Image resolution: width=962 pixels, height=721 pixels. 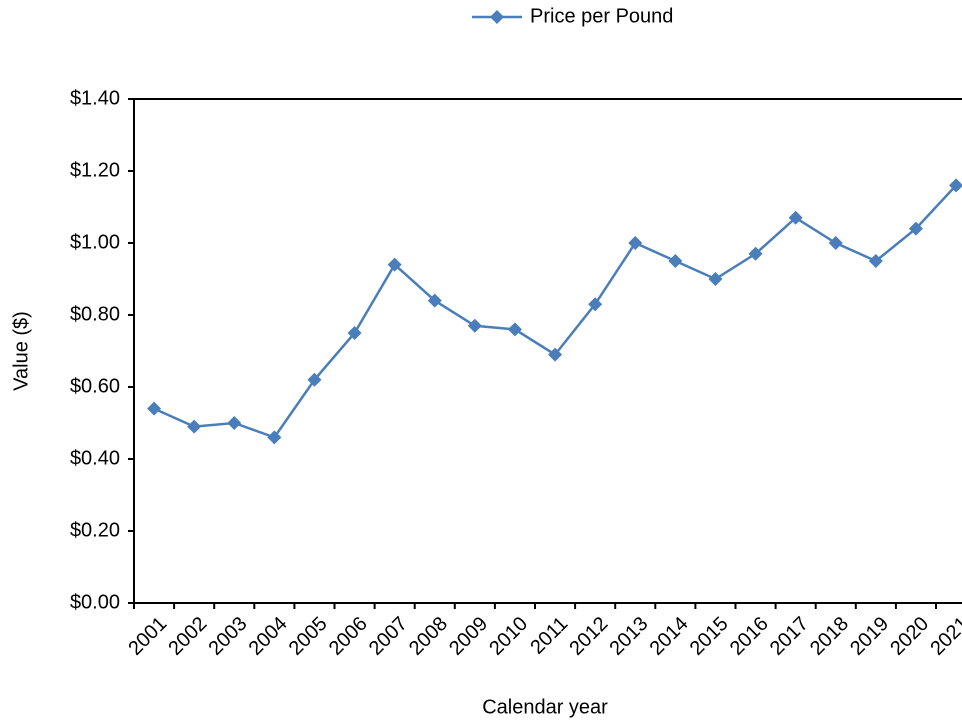 What do you see at coordinates (95, 170) in the screenshot?
I see `y-tick-label: $1.20` at bounding box center [95, 170].